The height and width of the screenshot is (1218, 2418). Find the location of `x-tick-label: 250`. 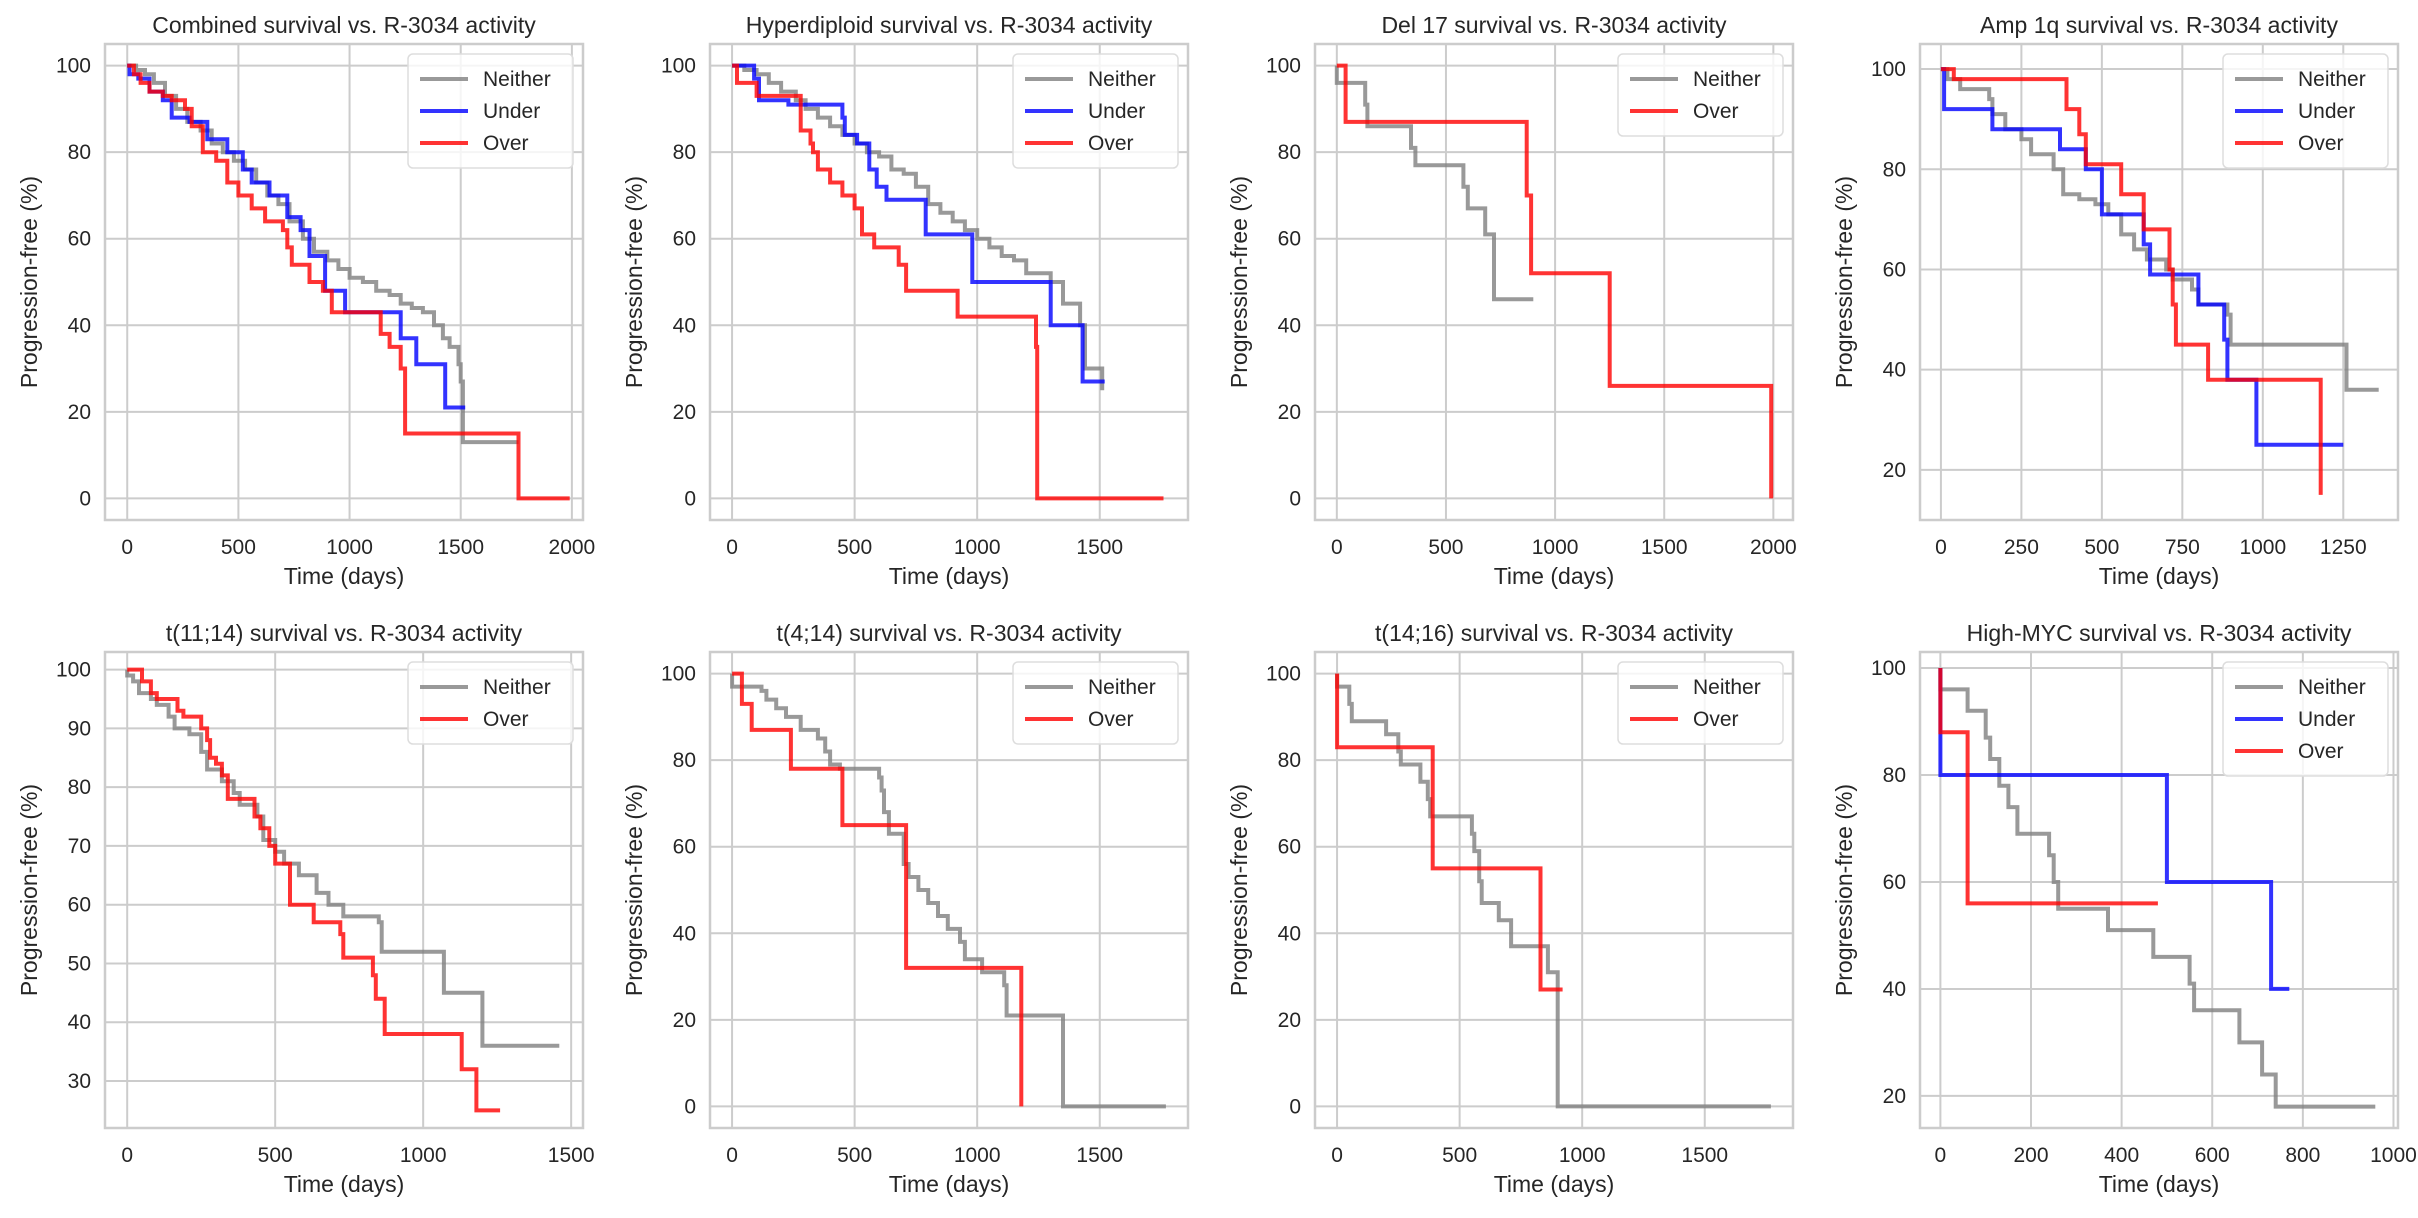

x-tick-label: 250 is located at coordinates (2021, 547).